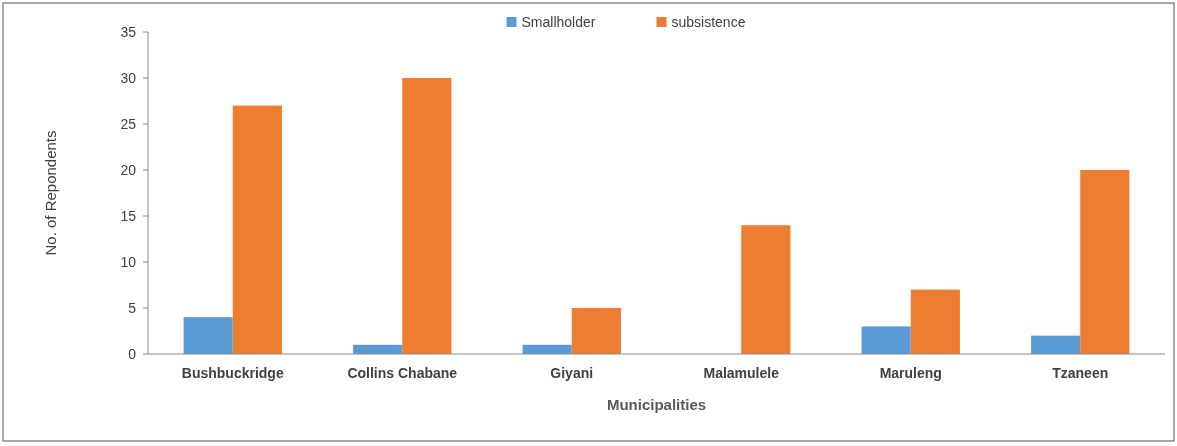 This screenshot has height=446, width=1177. What do you see at coordinates (128, 77) in the screenshot?
I see `y-tick-label: 30` at bounding box center [128, 77].